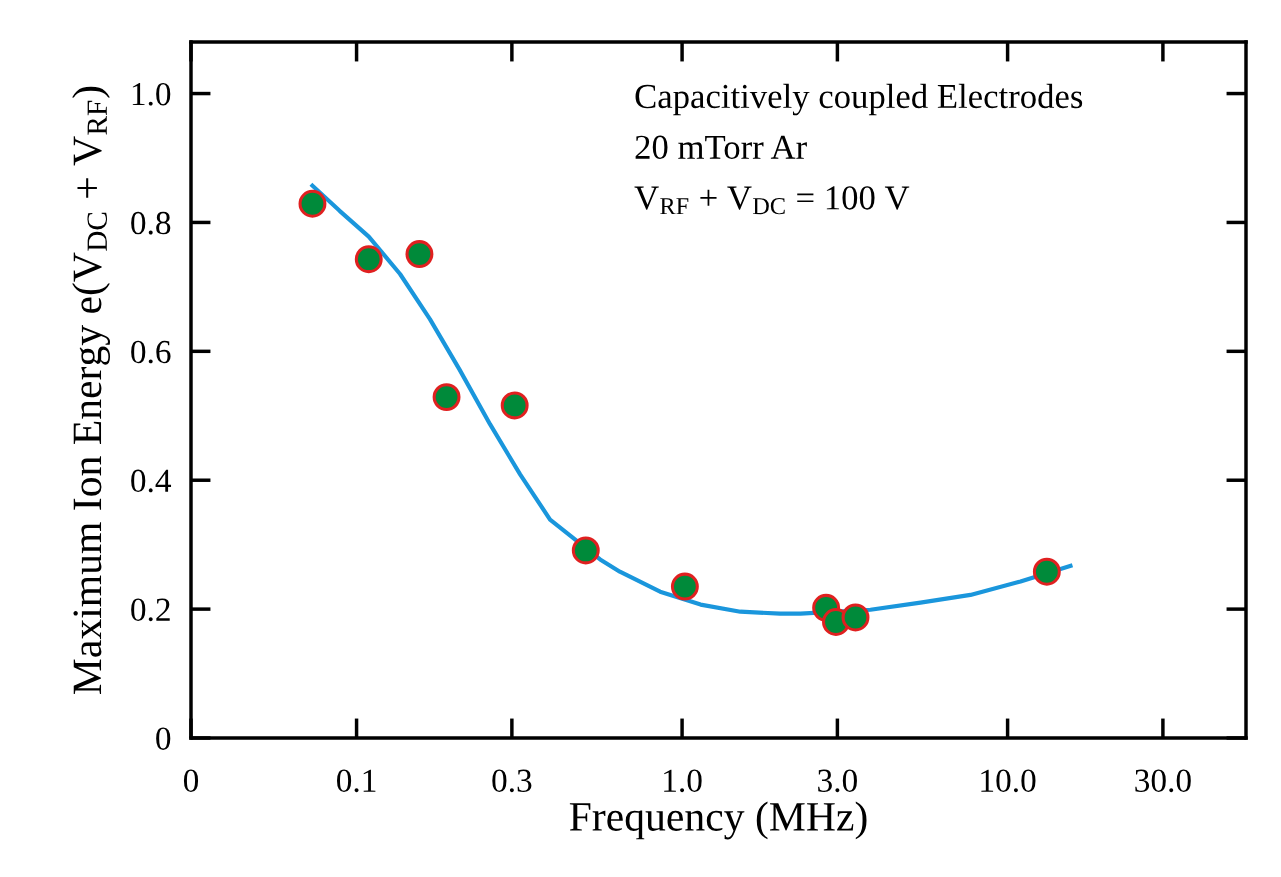 This screenshot has height=877, width=1281. I want to click on y-tick-label: 1.0, so click(151, 94).